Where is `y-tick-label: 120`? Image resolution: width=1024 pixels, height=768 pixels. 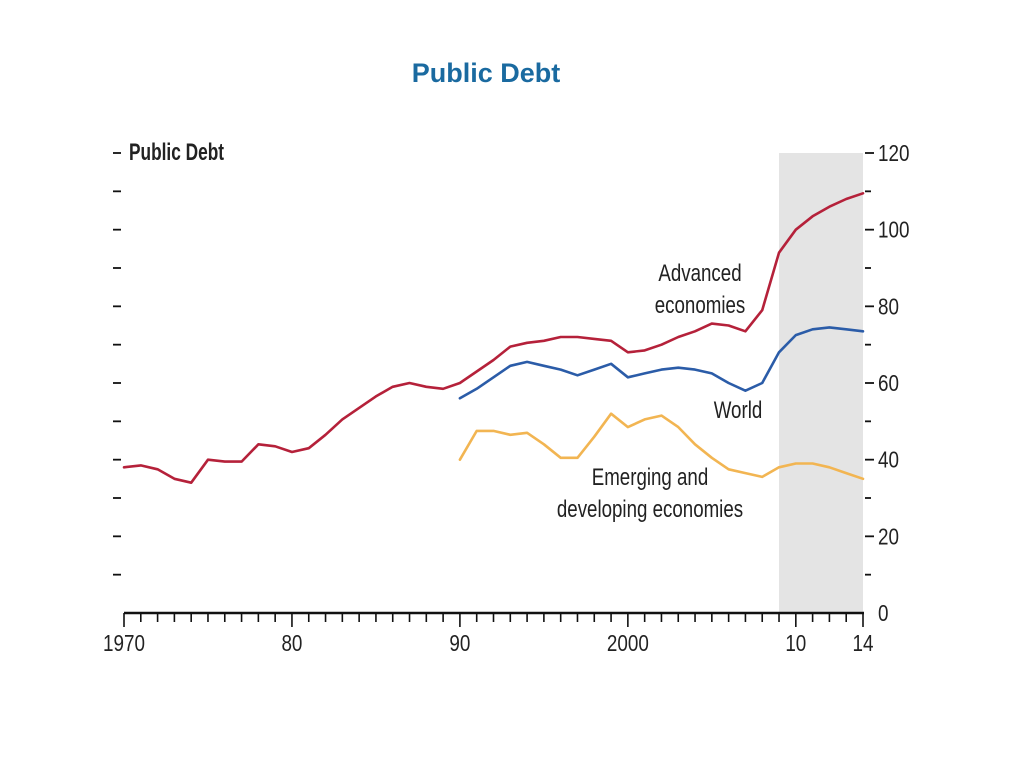
y-tick-label: 120 is located at coordinates (893, 153).